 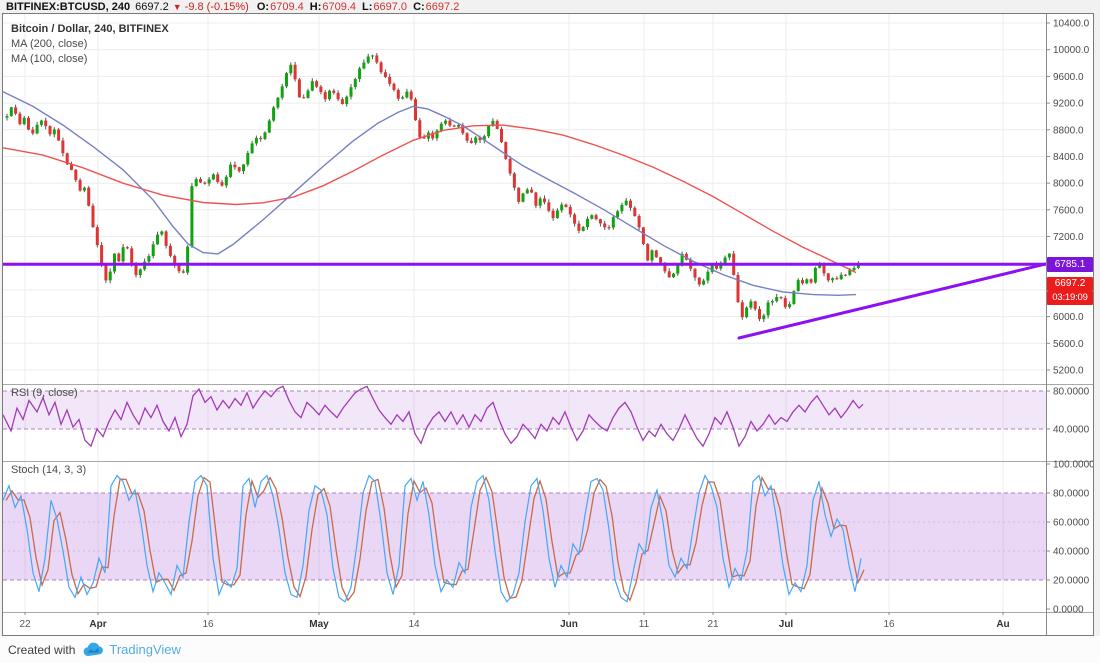 I want to click on rsi-legend: RSI (9, close), so click(x=44, y=393).